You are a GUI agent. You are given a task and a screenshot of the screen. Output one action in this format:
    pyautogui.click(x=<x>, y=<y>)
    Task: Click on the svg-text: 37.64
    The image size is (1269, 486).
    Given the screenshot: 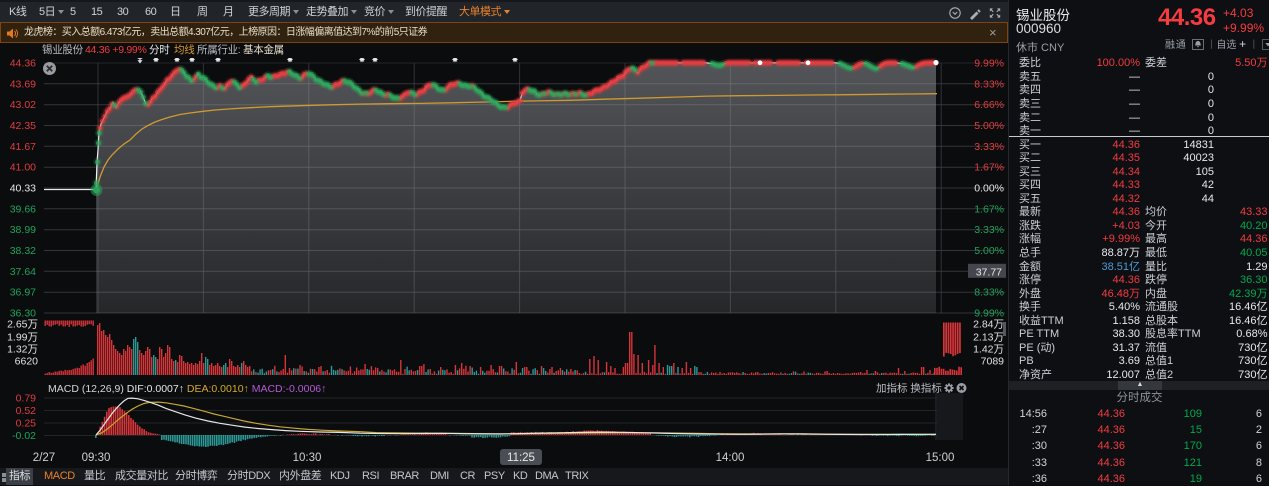 What is the action you would take?
    pyautogui.click(x=23, y=272)
    